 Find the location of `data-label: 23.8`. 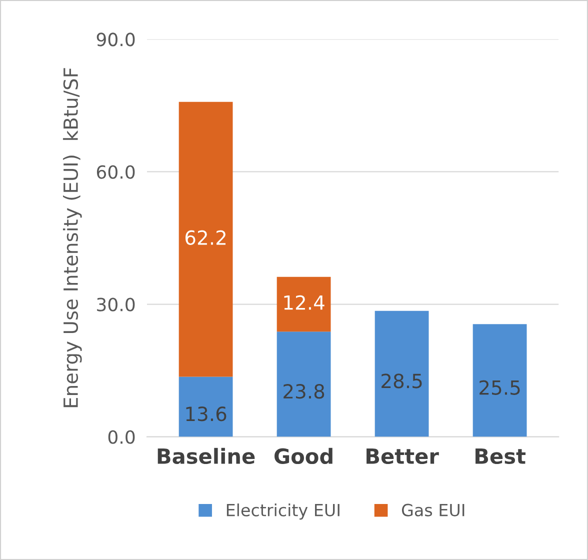

data-label: 23.8 is located at coordinates (304, 391).